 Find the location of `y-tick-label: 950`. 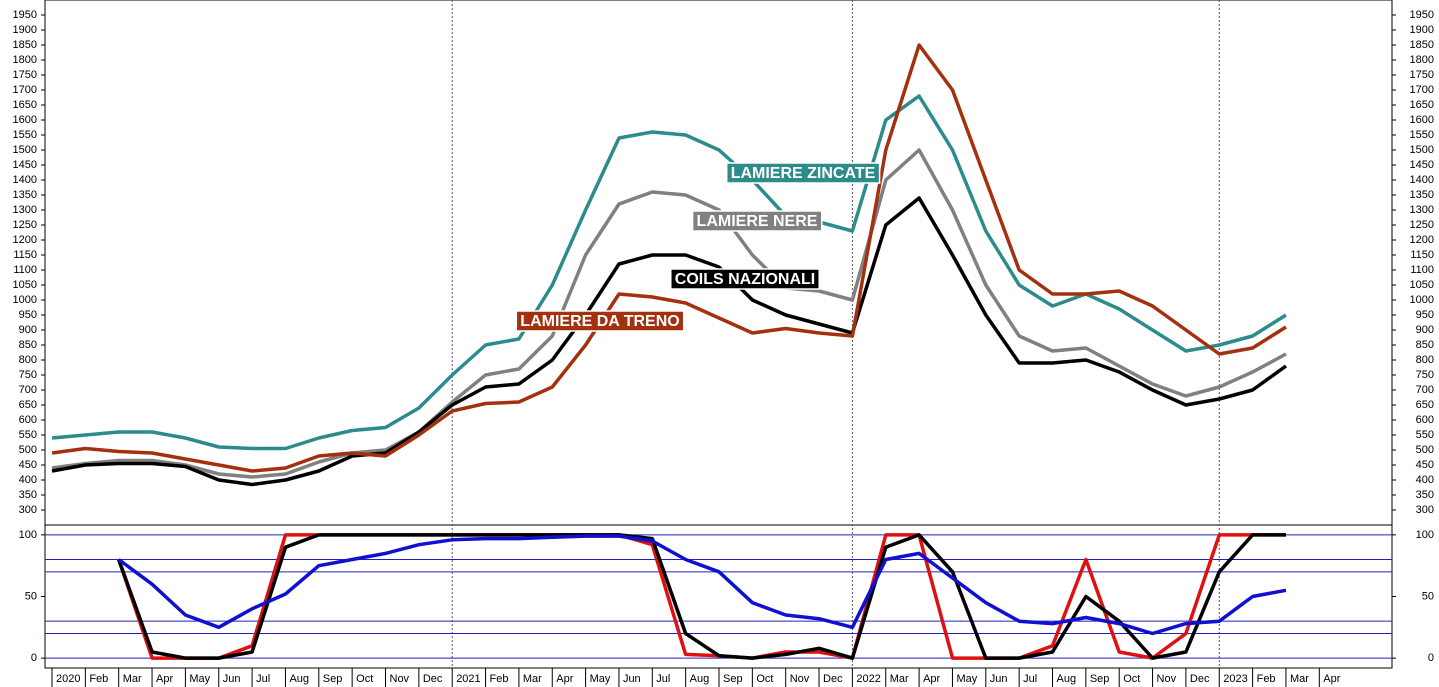

y-tick-label: 950 is located at coordinates (28, 315).